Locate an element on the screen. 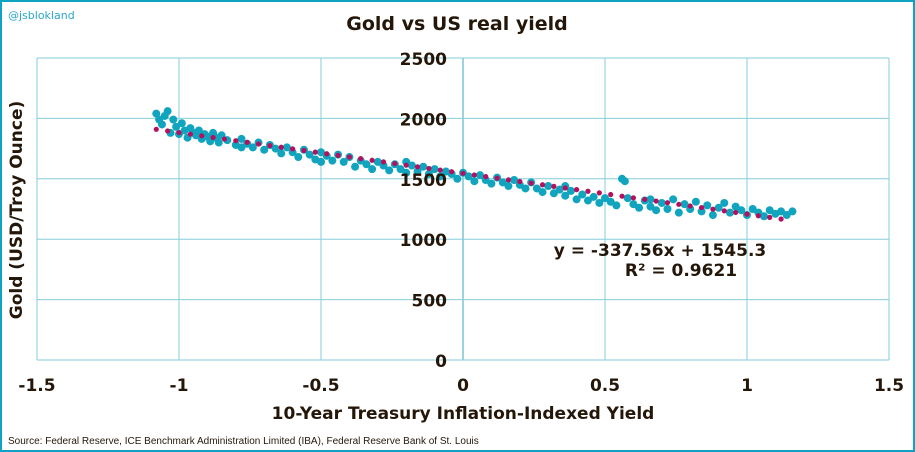  x-tick-label: -1.5 is located at coordinates (36, 386).